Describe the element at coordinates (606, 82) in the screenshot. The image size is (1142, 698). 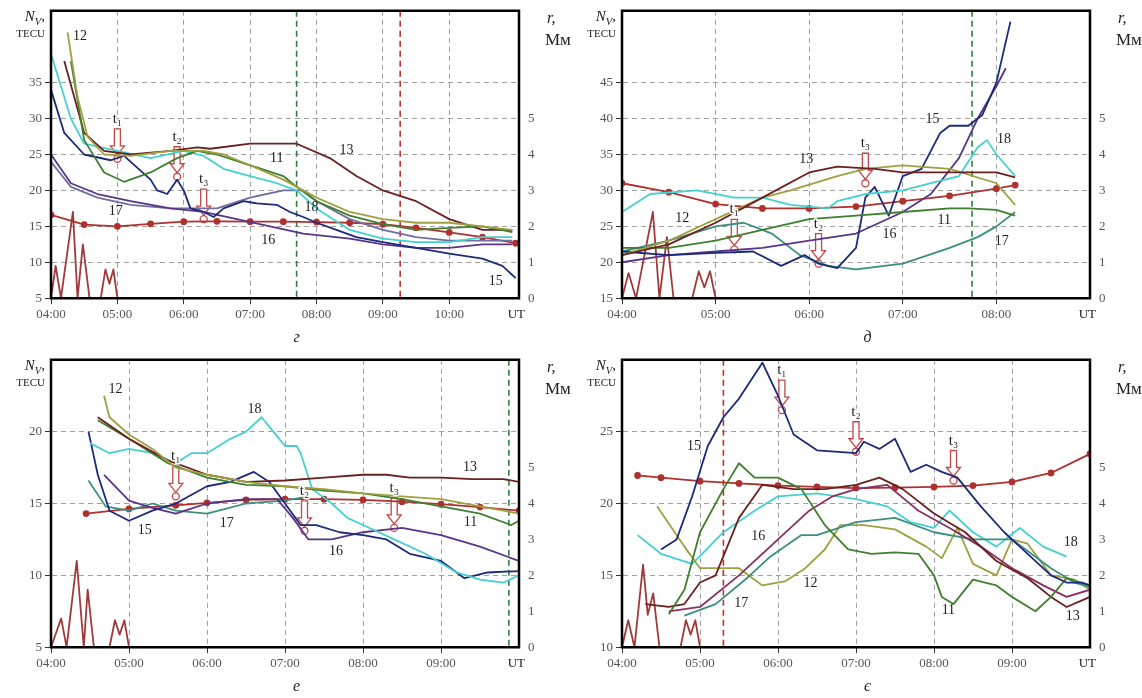
I see `y-tick-label: 45` at that location.